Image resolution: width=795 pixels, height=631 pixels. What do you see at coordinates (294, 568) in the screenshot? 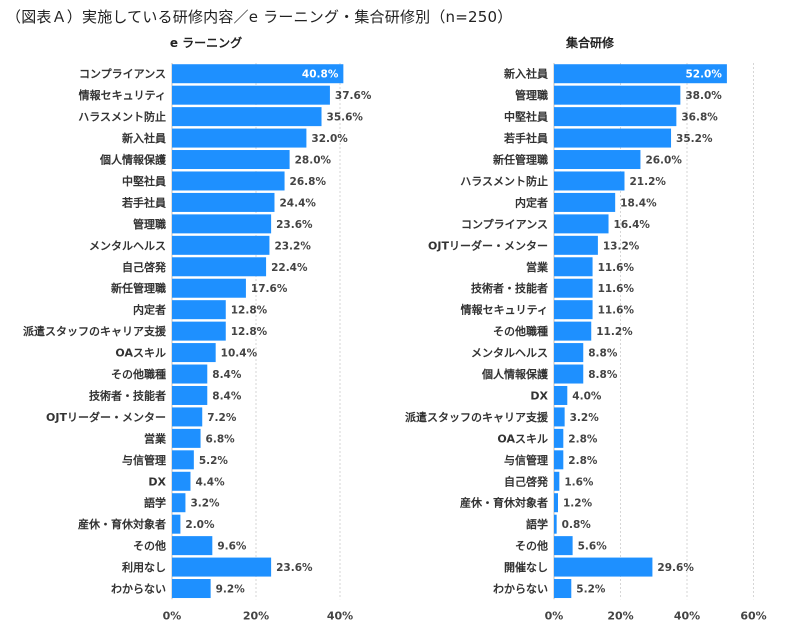
I see `data-label: 23.6%` at bounding box center [294, 568].